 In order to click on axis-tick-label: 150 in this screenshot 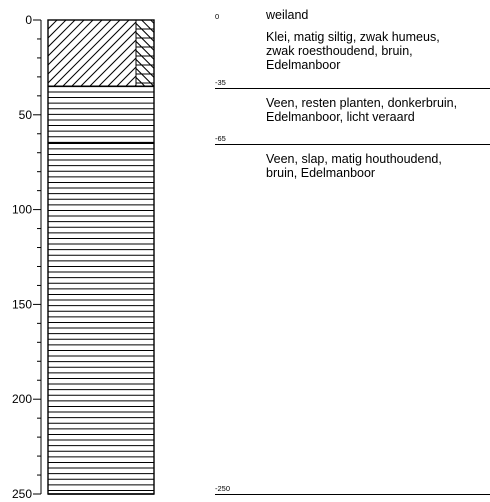, I will do `click(22, 304)`.